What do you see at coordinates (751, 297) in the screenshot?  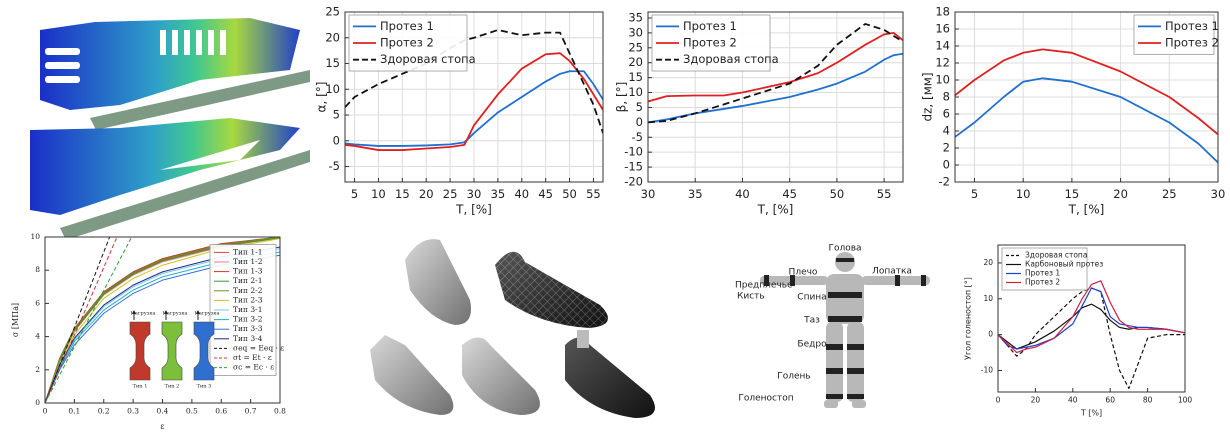 I see `body-label: Кисть` at bounding box center [751, 297].